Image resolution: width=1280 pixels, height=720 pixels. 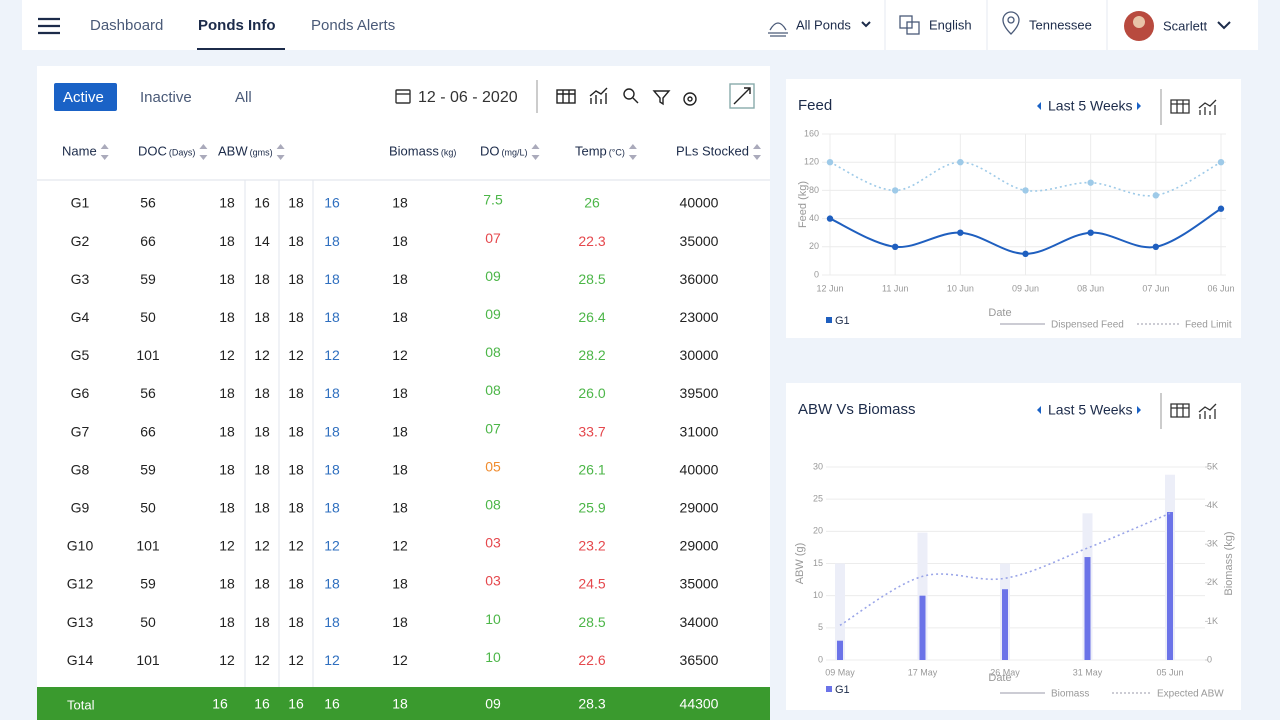 What do you see at coordinates (823, 24) in the screenshot?
I see `ponds-filter: All Ponds` at bounding box center [823, 24].